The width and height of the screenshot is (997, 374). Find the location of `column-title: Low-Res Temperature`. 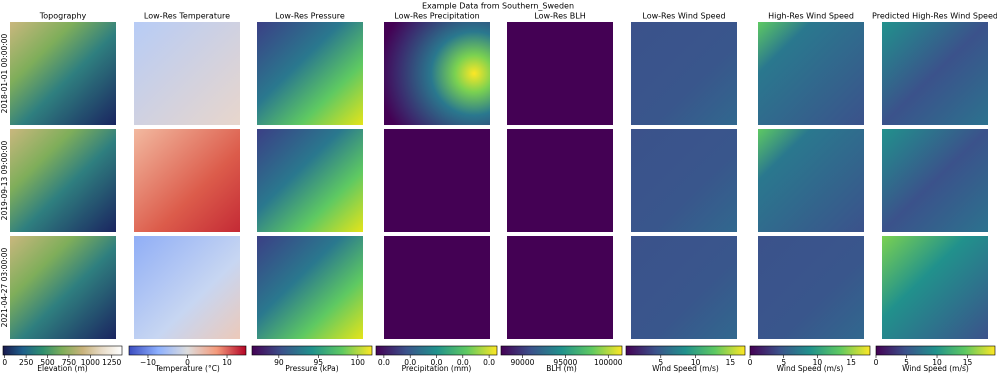

column-title: Low-Res Temperature is located at coordinates (187, 16).